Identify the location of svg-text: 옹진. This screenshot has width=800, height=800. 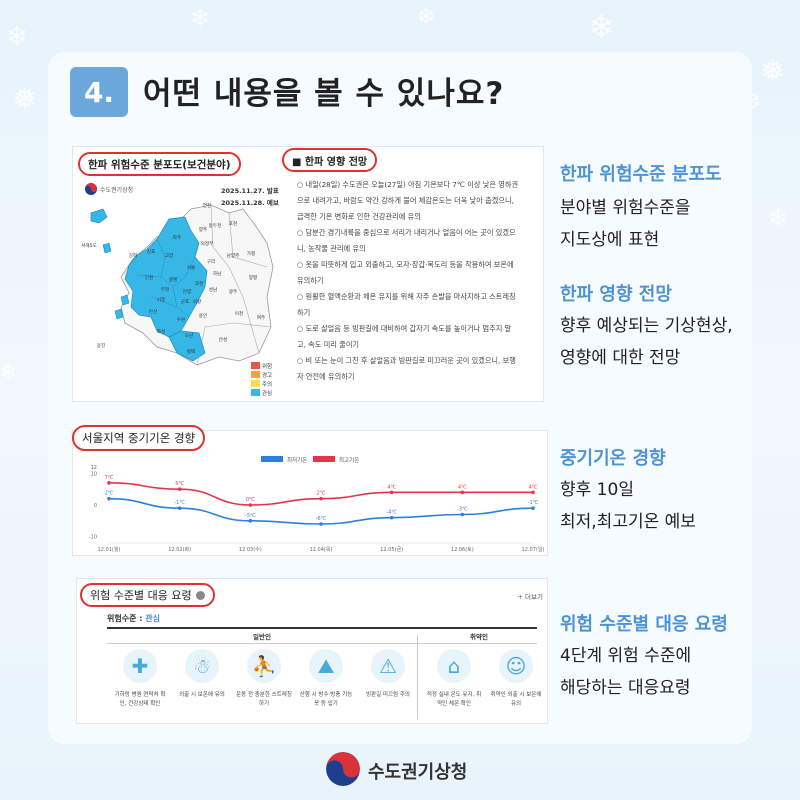
(101, 345).